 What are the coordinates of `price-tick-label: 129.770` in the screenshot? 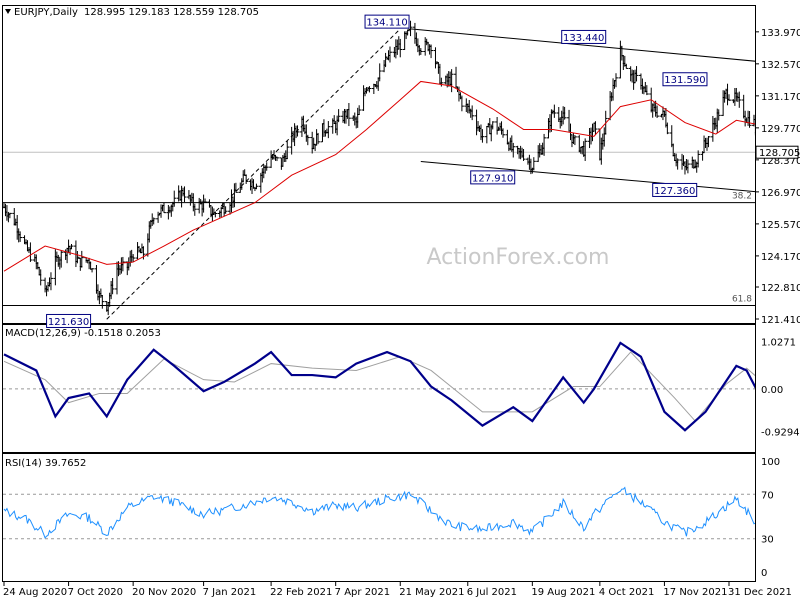 It's located at (780, 129).